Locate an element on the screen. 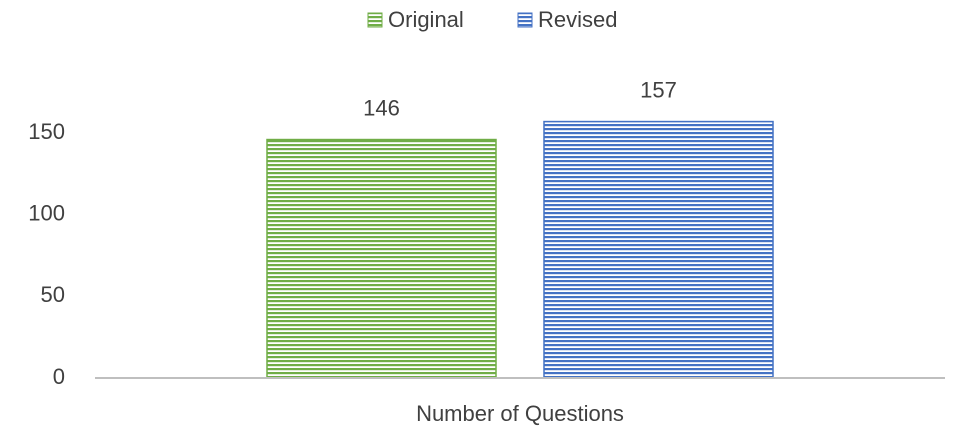  y-tick-label: 100 is located at coordinates (46, 212).